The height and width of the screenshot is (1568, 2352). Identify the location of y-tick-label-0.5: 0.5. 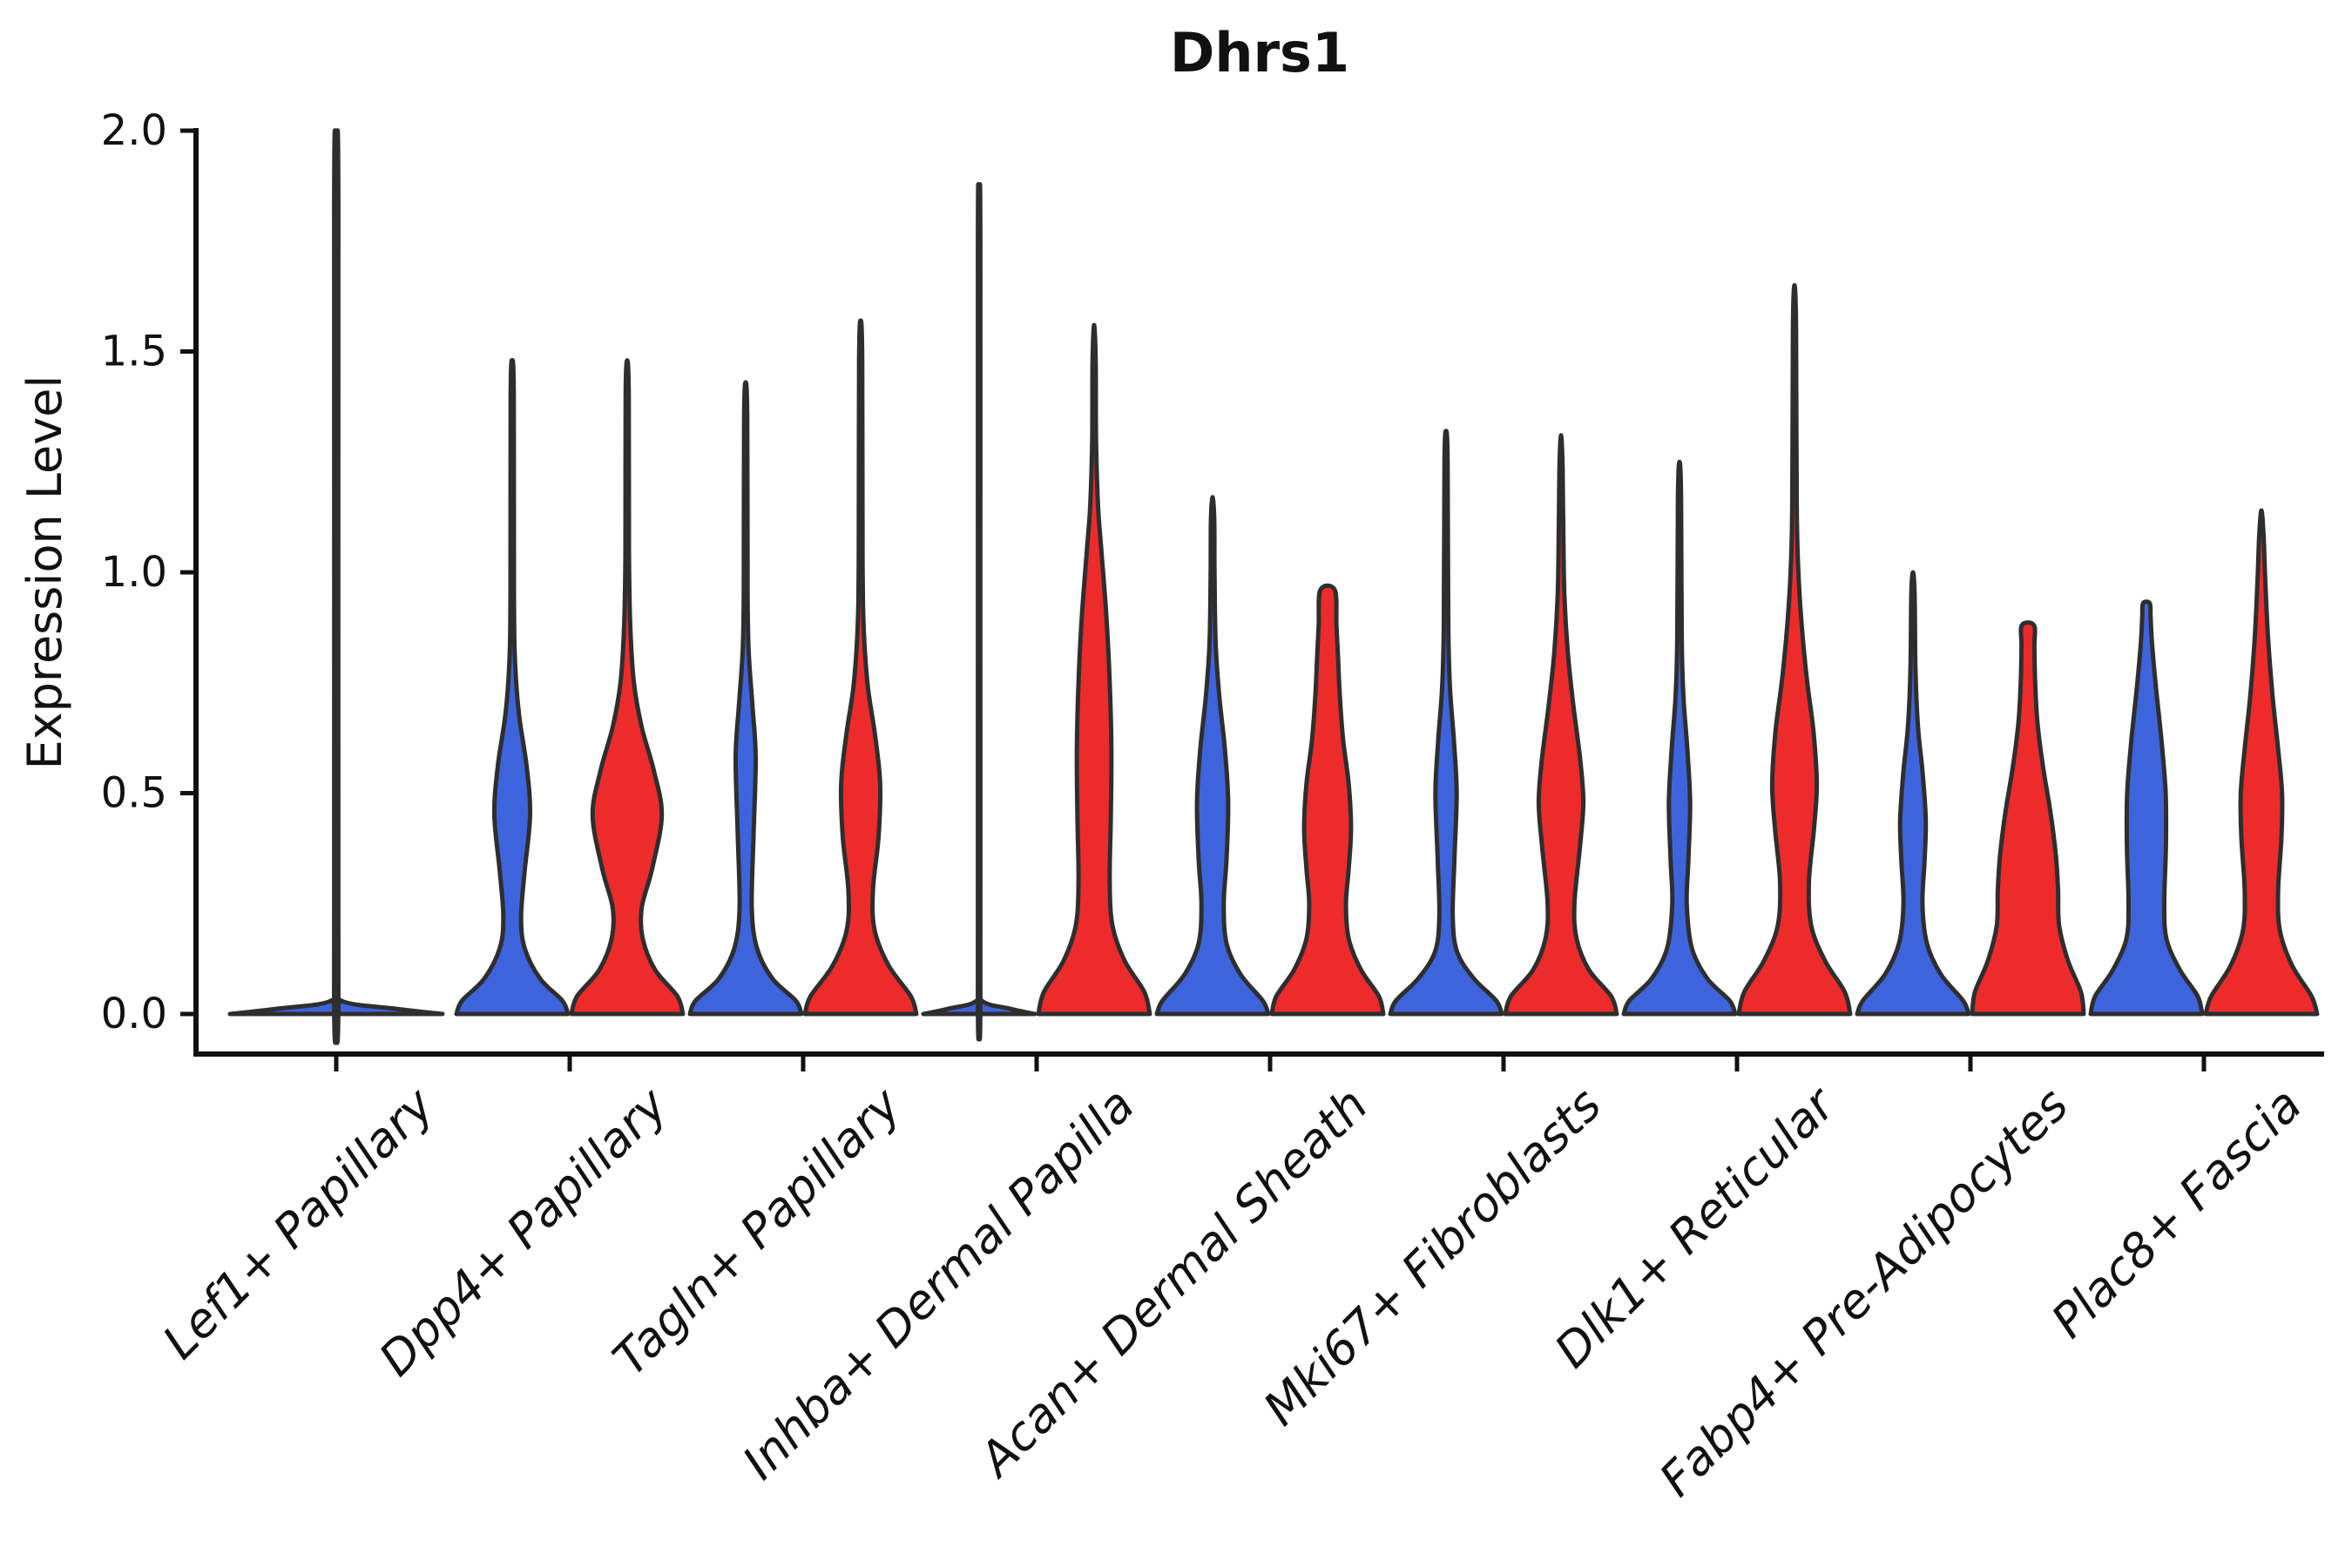
(134, 793).